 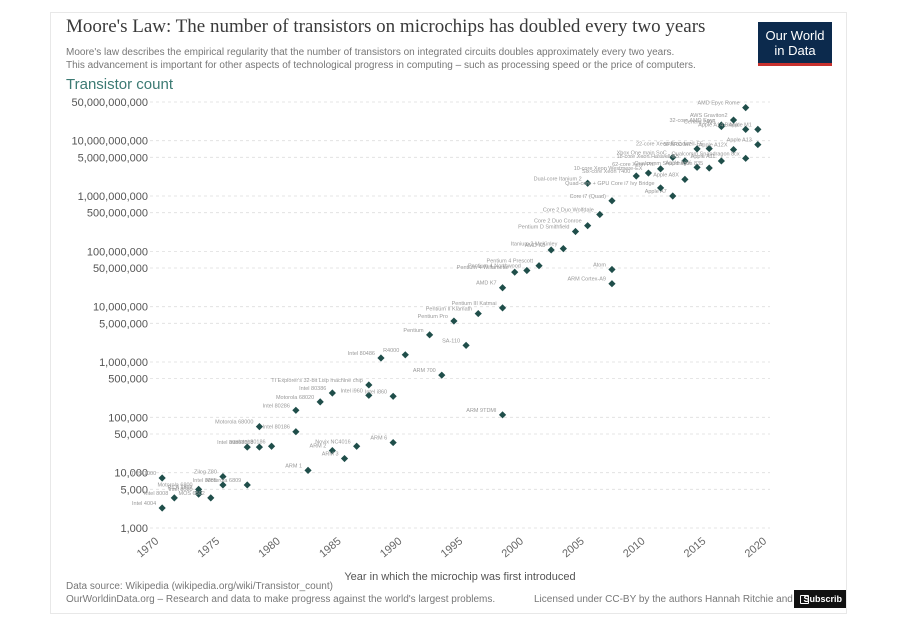 I want to click on data-point: Pentium 4 Northwood, so click(x=499, y=269).